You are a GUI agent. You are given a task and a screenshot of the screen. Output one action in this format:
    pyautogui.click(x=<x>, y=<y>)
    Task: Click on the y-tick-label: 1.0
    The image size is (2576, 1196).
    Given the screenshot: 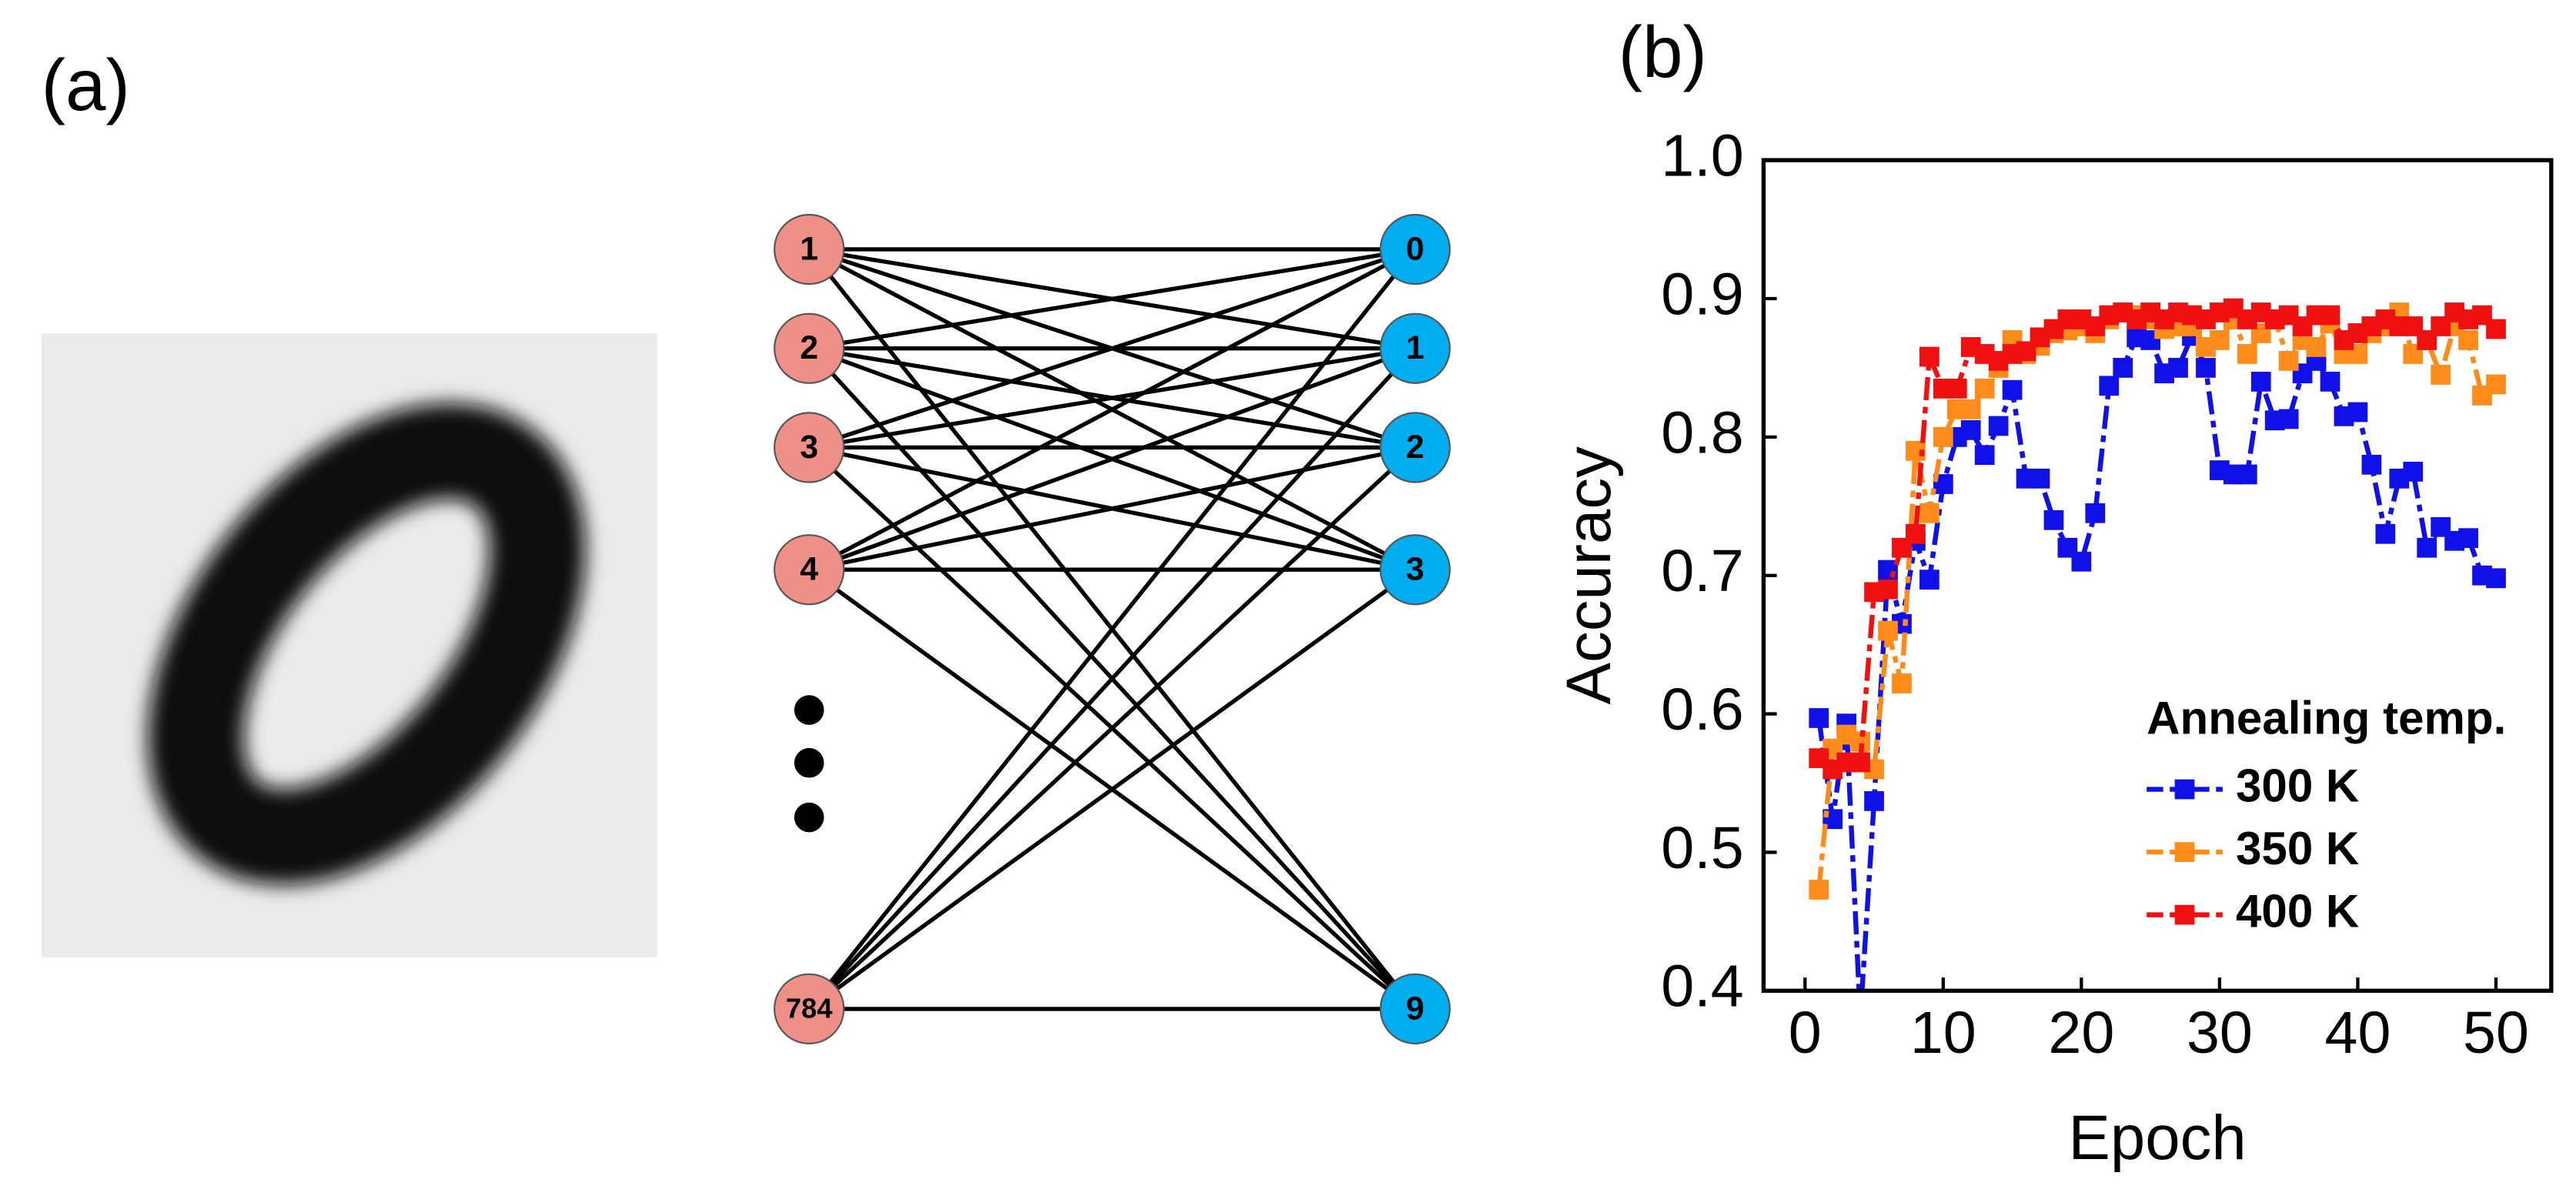 What is the action you would take?
    pyautogui.click(x=1702, y=156)
    